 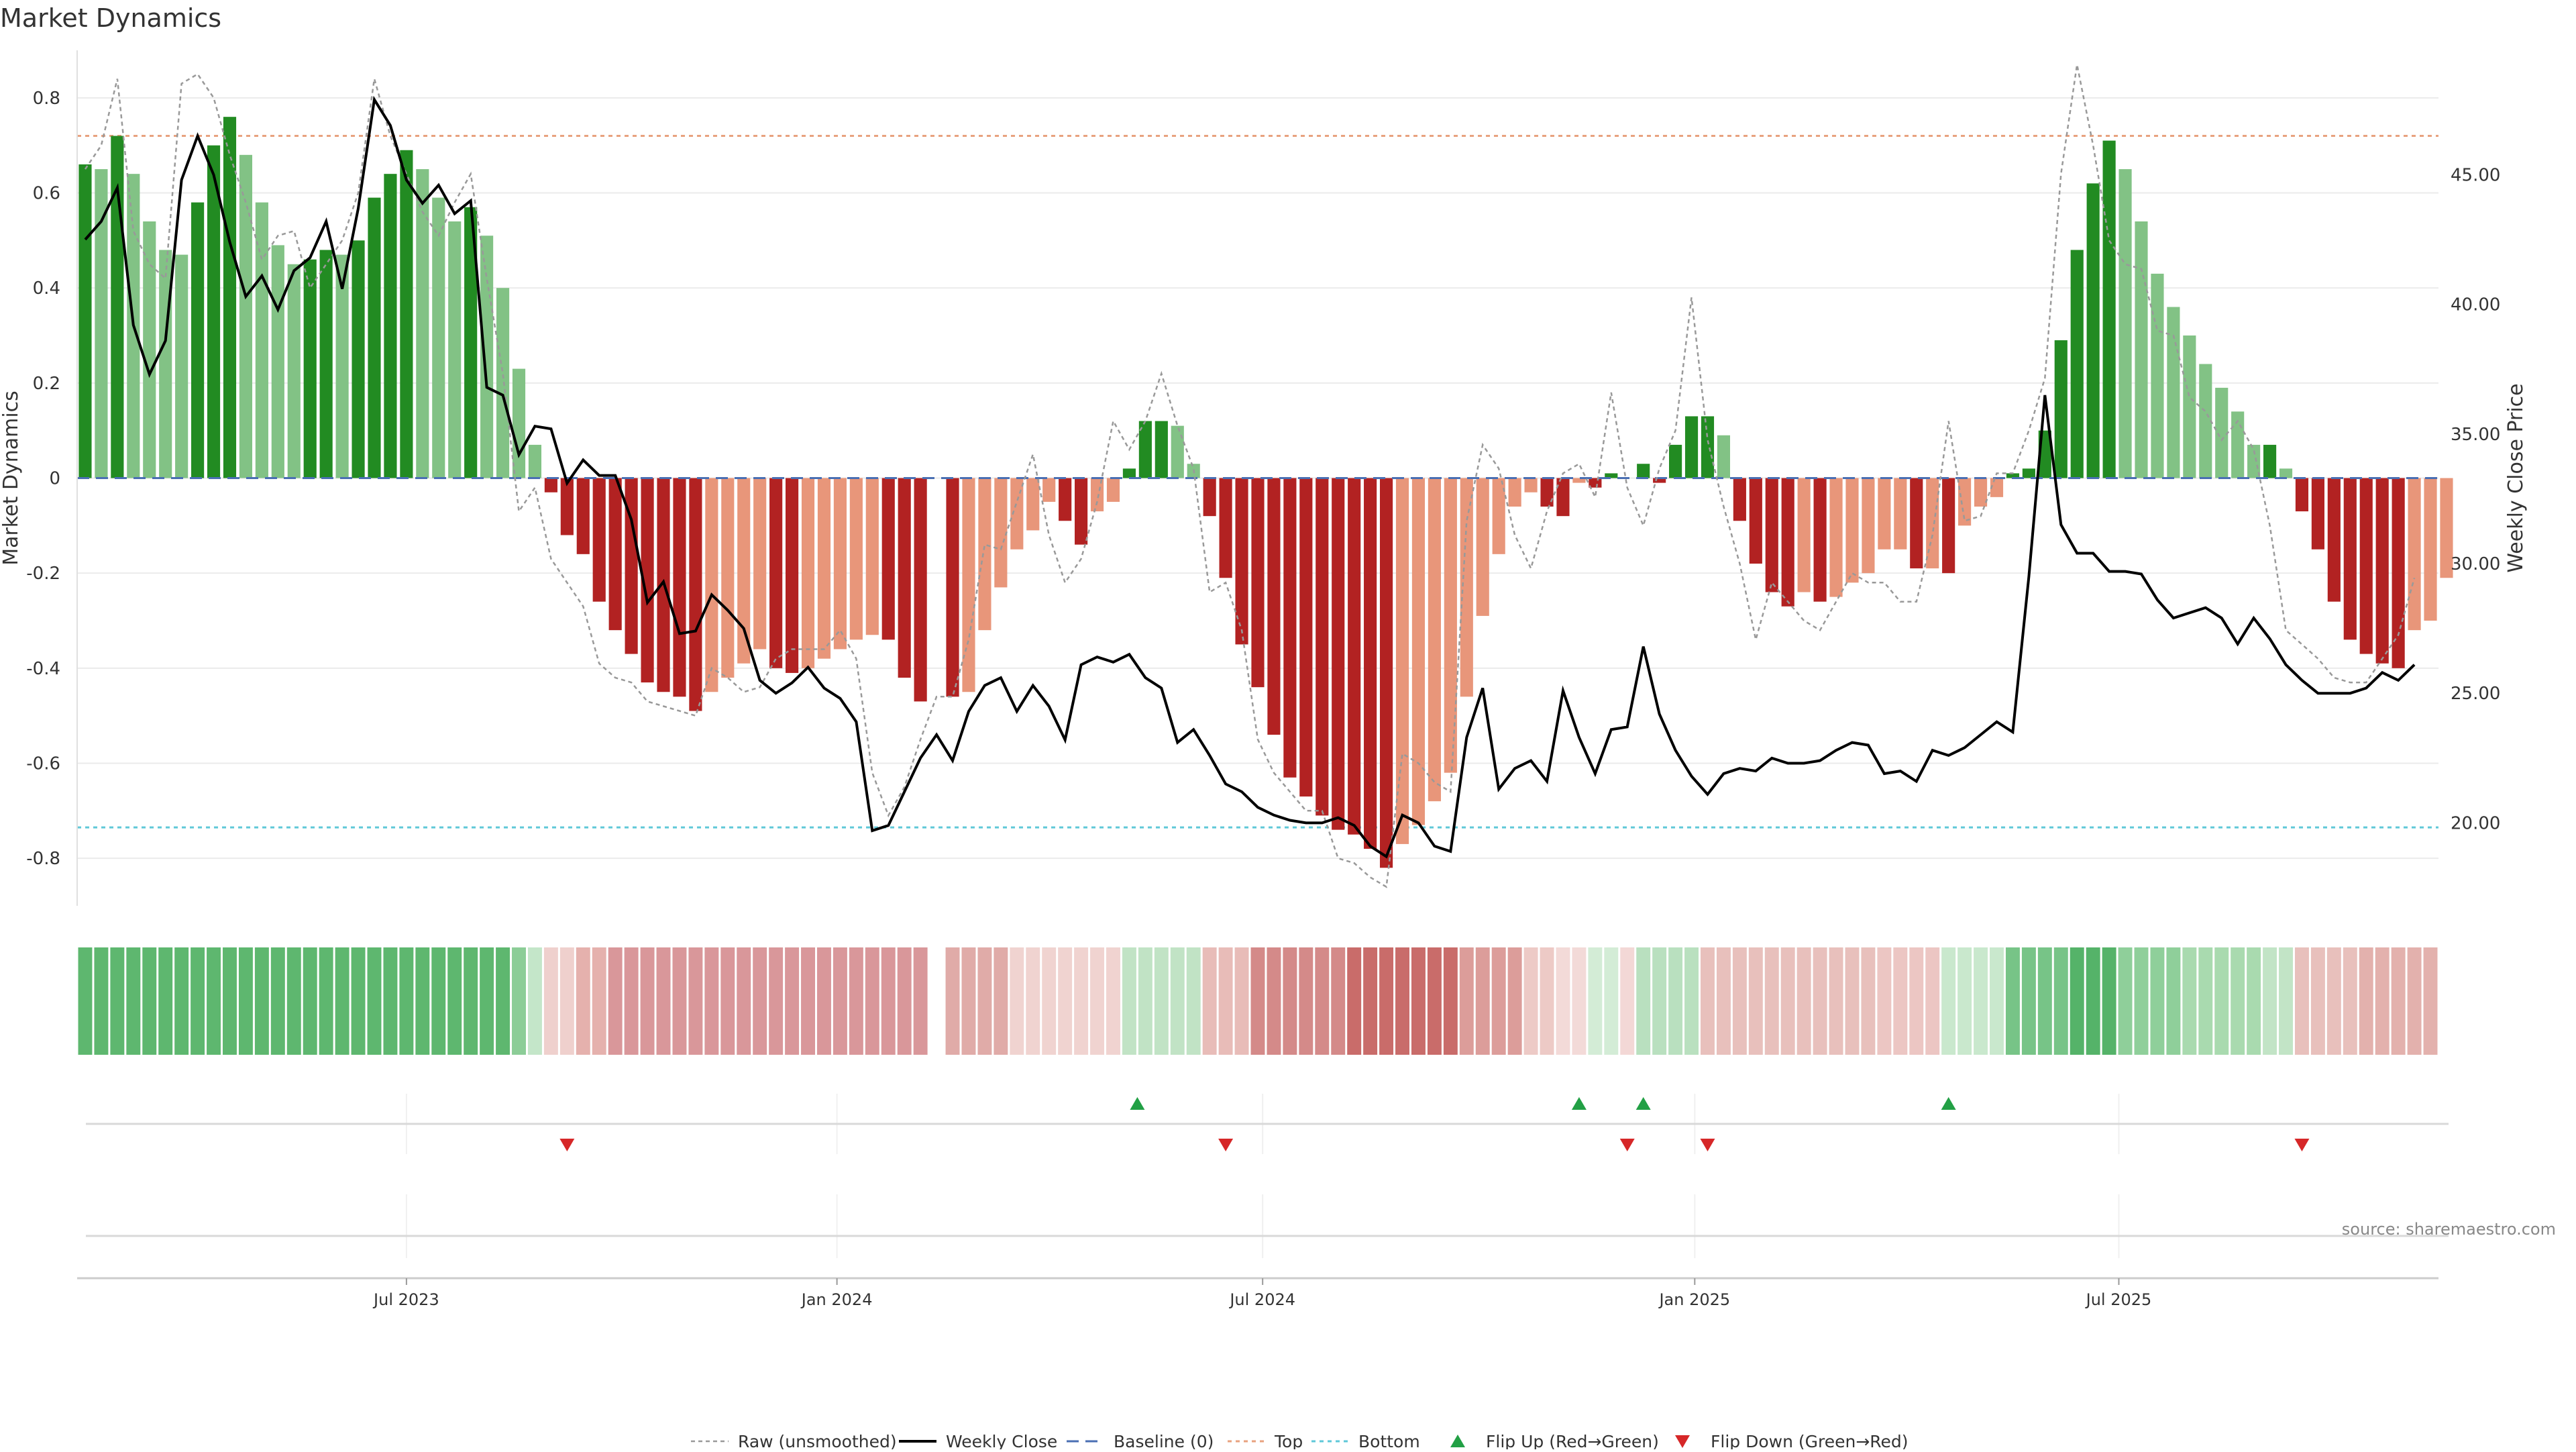 I want to click on x-tick-label: Jul 2024, so click(x=1261, y=1300).